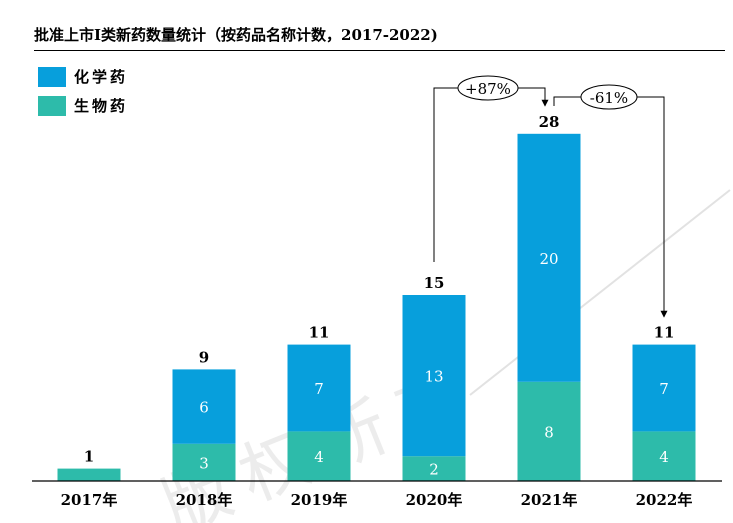 Image resolution: width=733 pixels, height=523 pixels. Describe the element at coordinates (434, 500) in the screenshot. I see `x-tick-label: 2020年` at that location.